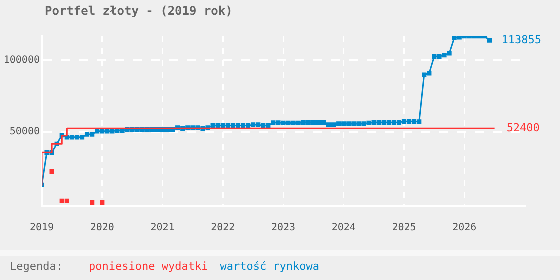  I want to click on x-tick-label: 2021, so click(162, 228).